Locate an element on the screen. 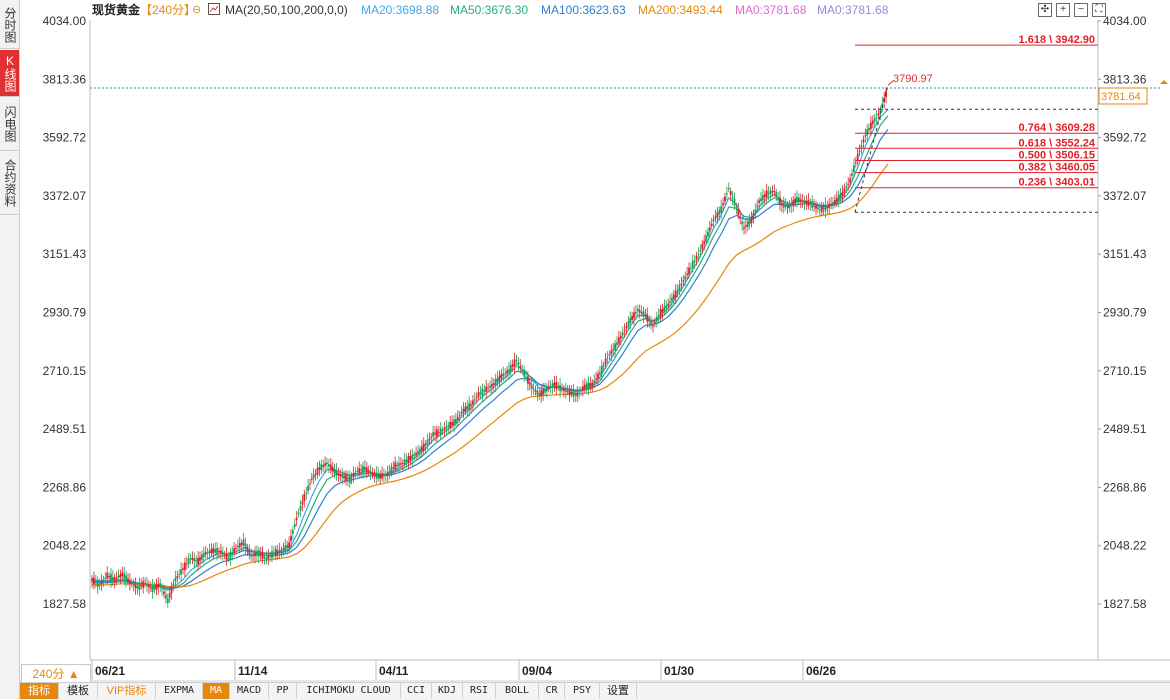 The image size is (1170, 700). switch-period-icon: ⊖ is located at coordinates (197, 10).